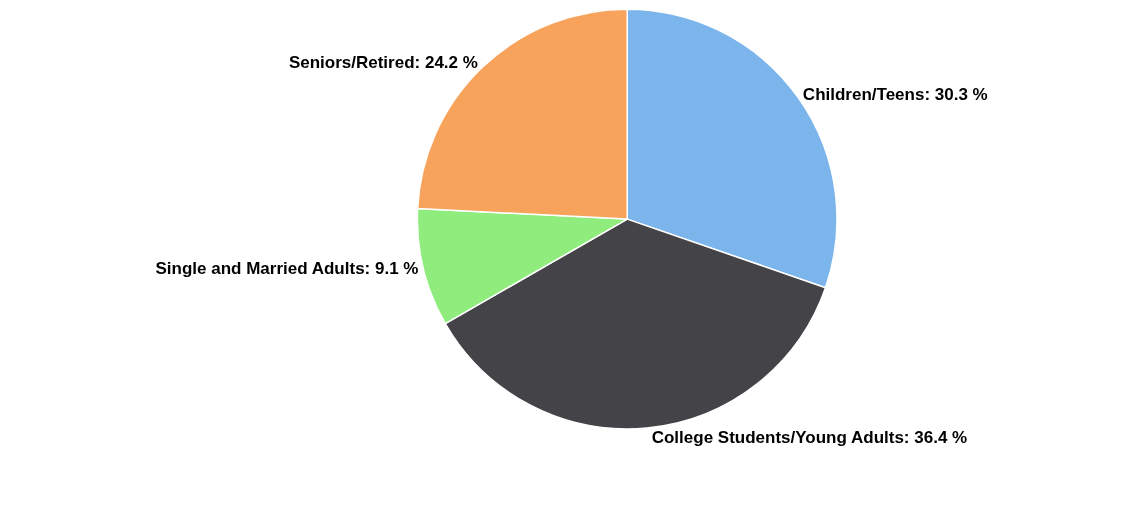  Describe the element at coordinates (809, 437) in the screenshot. I see `slice-label: College Students/Young Adults: 36.4 %` at that location.